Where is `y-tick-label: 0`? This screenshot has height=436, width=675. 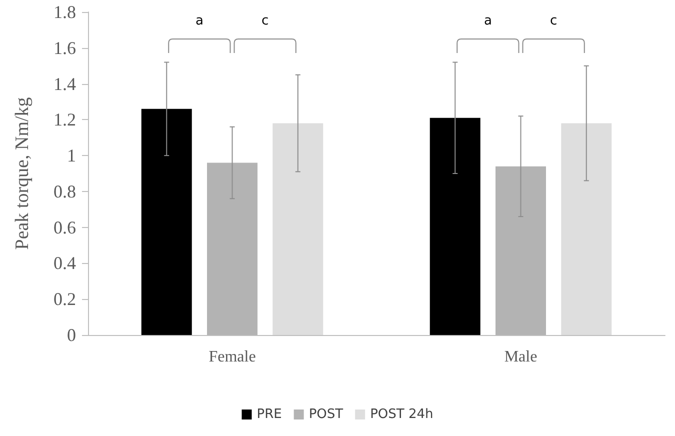 y-tick-label: 0 is located at coordinates (71, 335).